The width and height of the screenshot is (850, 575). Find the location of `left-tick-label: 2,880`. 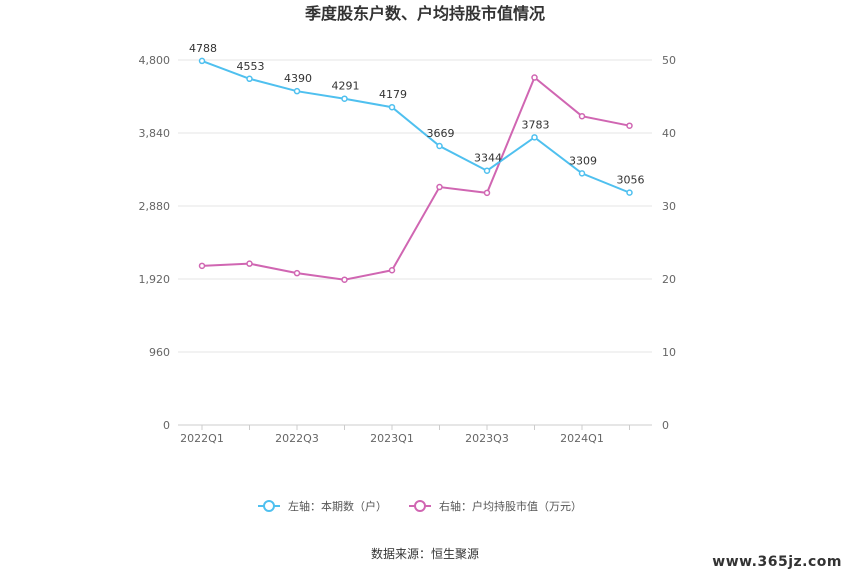

left-tick-label: 2,880 is located at coordinates (155, 206).